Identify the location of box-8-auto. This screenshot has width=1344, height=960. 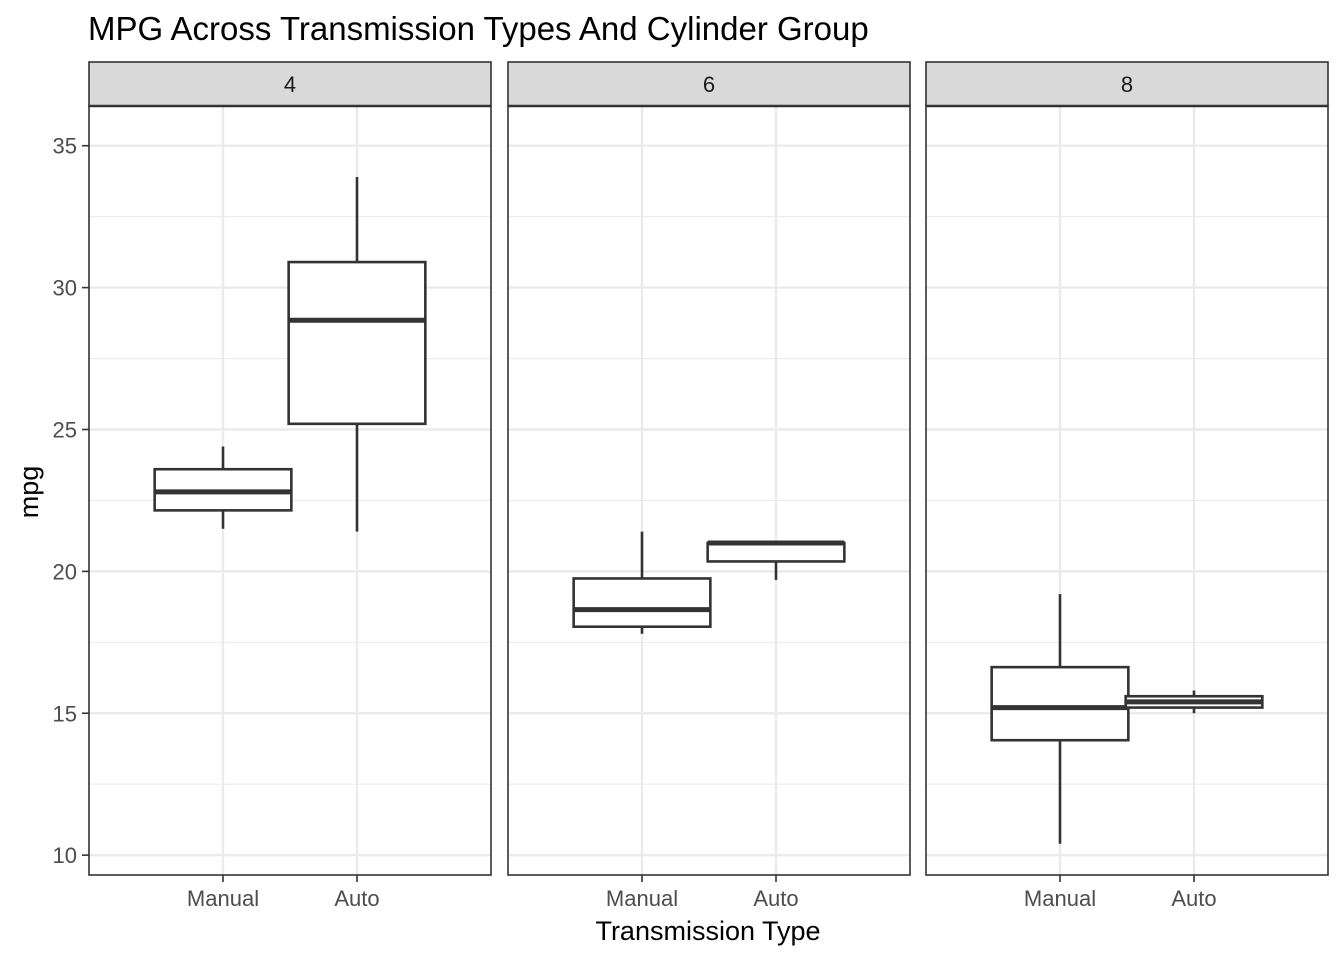
(1194, 702).